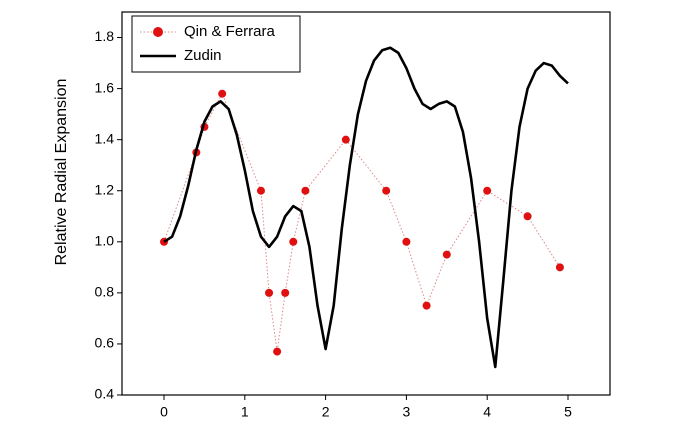 The width and height of the screenshot is (692, 429). What do you see at coordinates (487, 412) in the screenshot?
I see `x-tick-label: 4` at bounding box center [487, 412].